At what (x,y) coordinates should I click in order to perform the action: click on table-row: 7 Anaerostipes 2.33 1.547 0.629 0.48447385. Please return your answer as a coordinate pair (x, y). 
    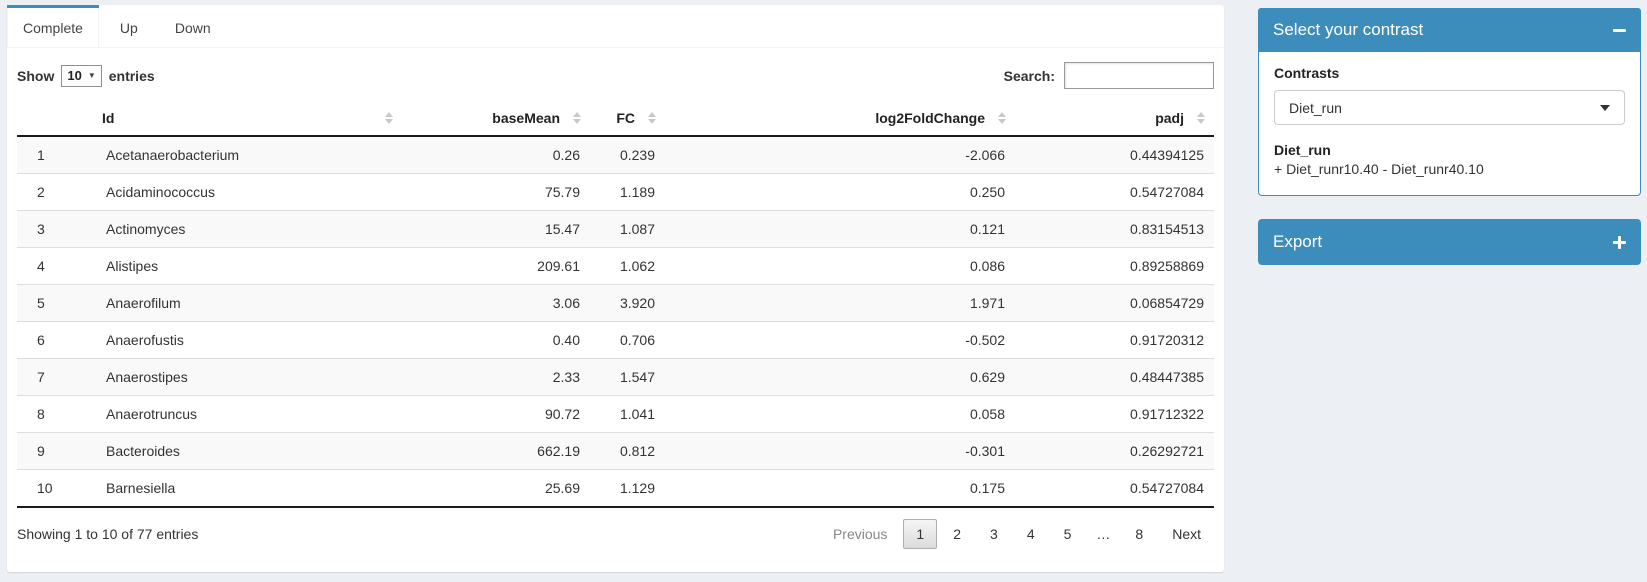
    Looking at the image, I should click on (615, 377).